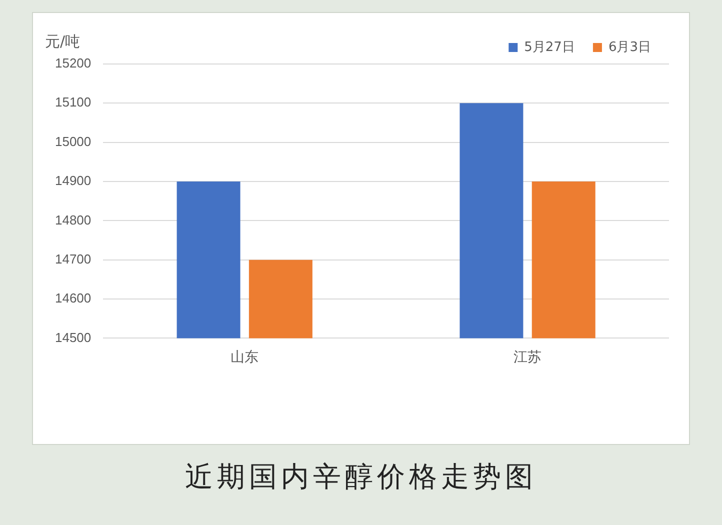 The image size is (722, 525). Describe the element at coordinates (73, 258) in the screenshot. I see `y-tick-label: 14700` at that location.